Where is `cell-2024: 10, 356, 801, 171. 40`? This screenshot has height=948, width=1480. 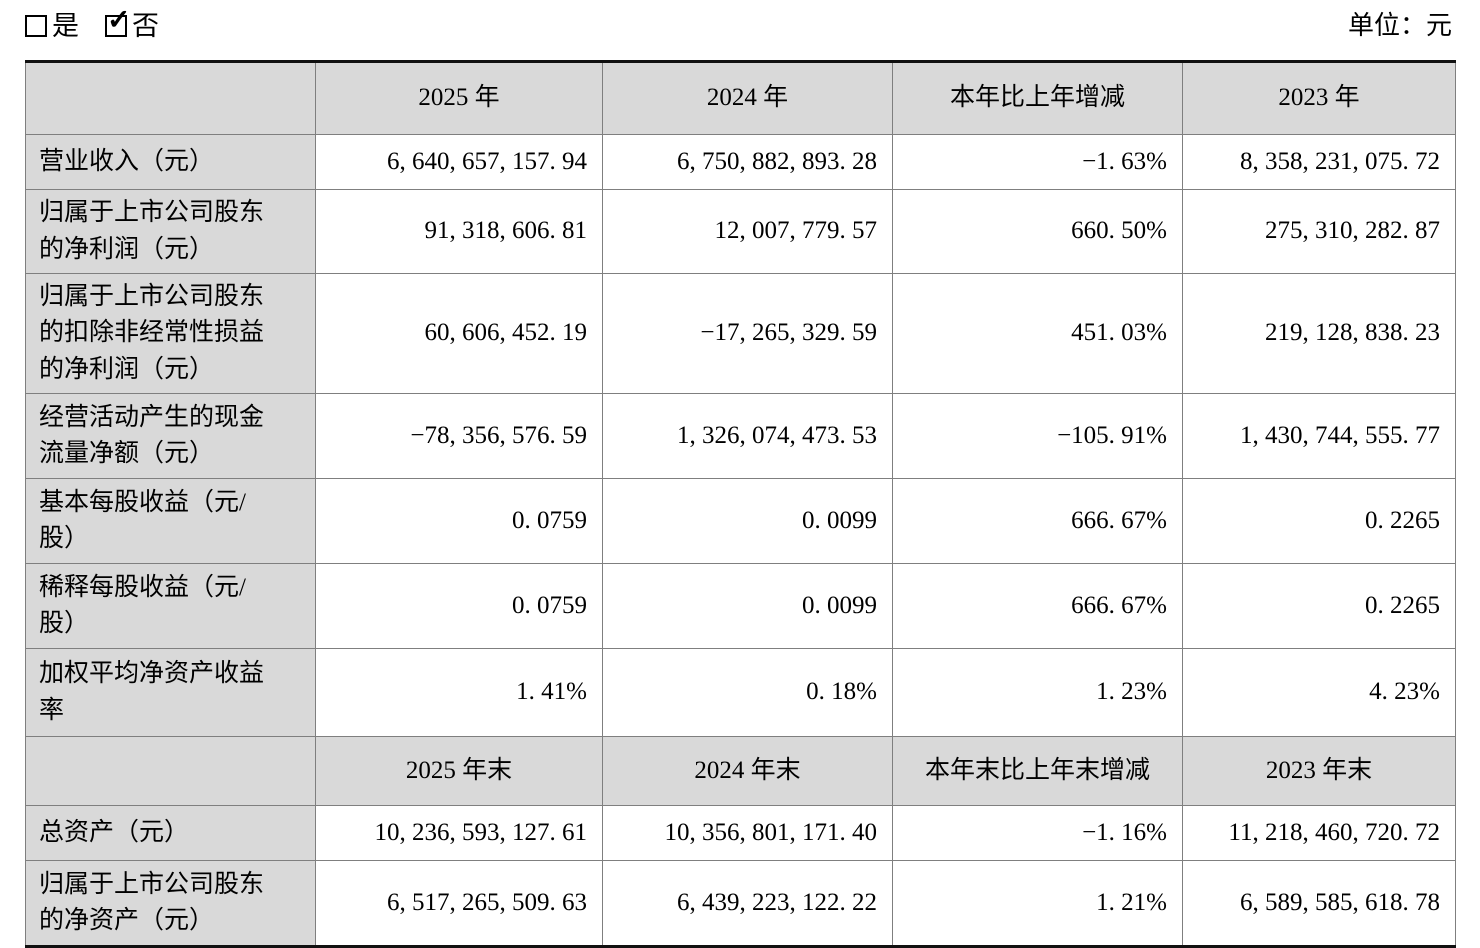
cell-2024: 10, 356, 801, 171. 40 is located at coordinates (747, 833).